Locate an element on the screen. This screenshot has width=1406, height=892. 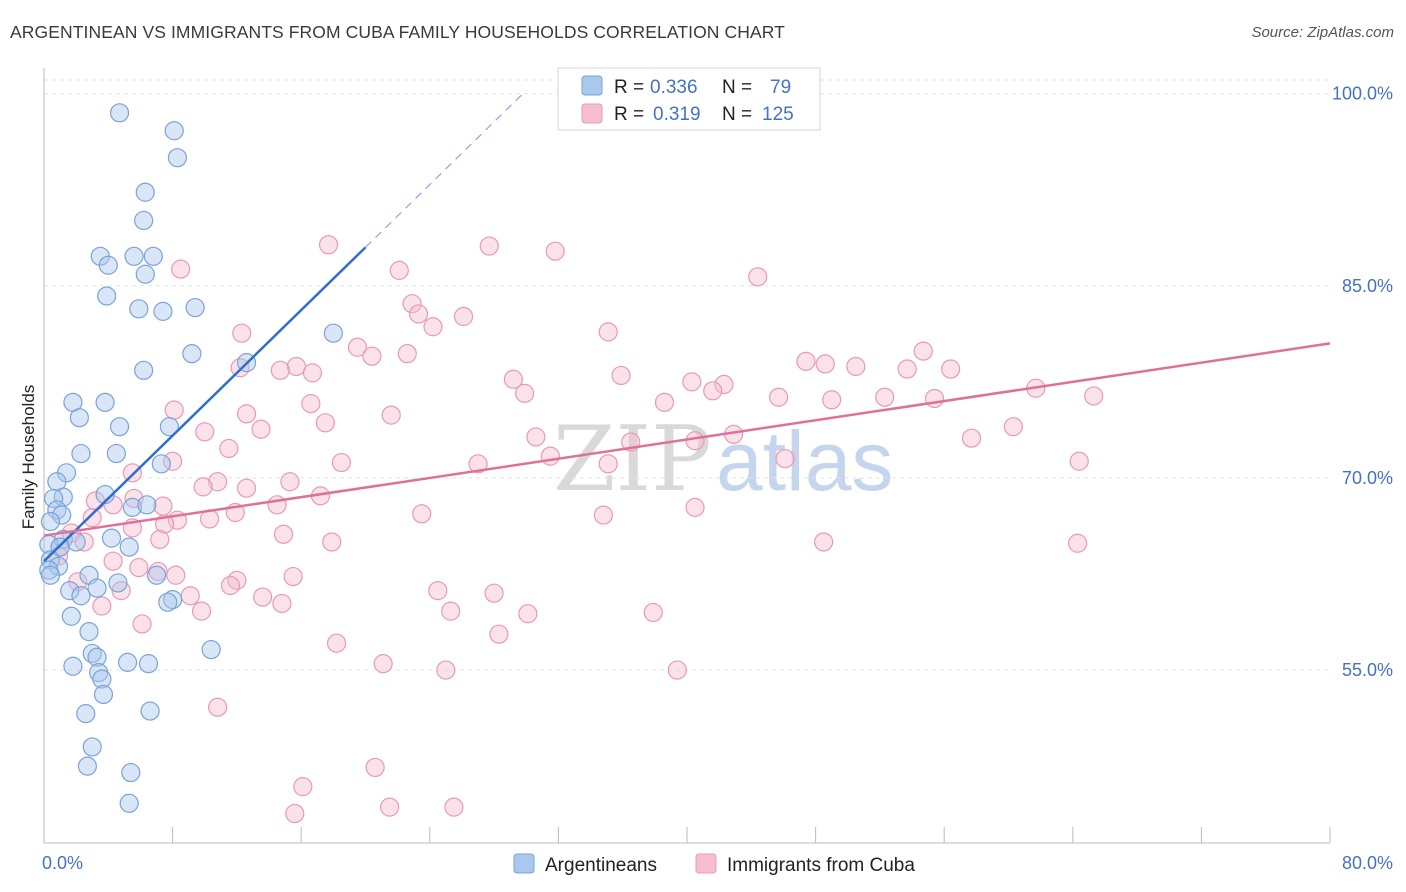
bottom-legend-swatch-argentineans is located at coordinates (524, 863).